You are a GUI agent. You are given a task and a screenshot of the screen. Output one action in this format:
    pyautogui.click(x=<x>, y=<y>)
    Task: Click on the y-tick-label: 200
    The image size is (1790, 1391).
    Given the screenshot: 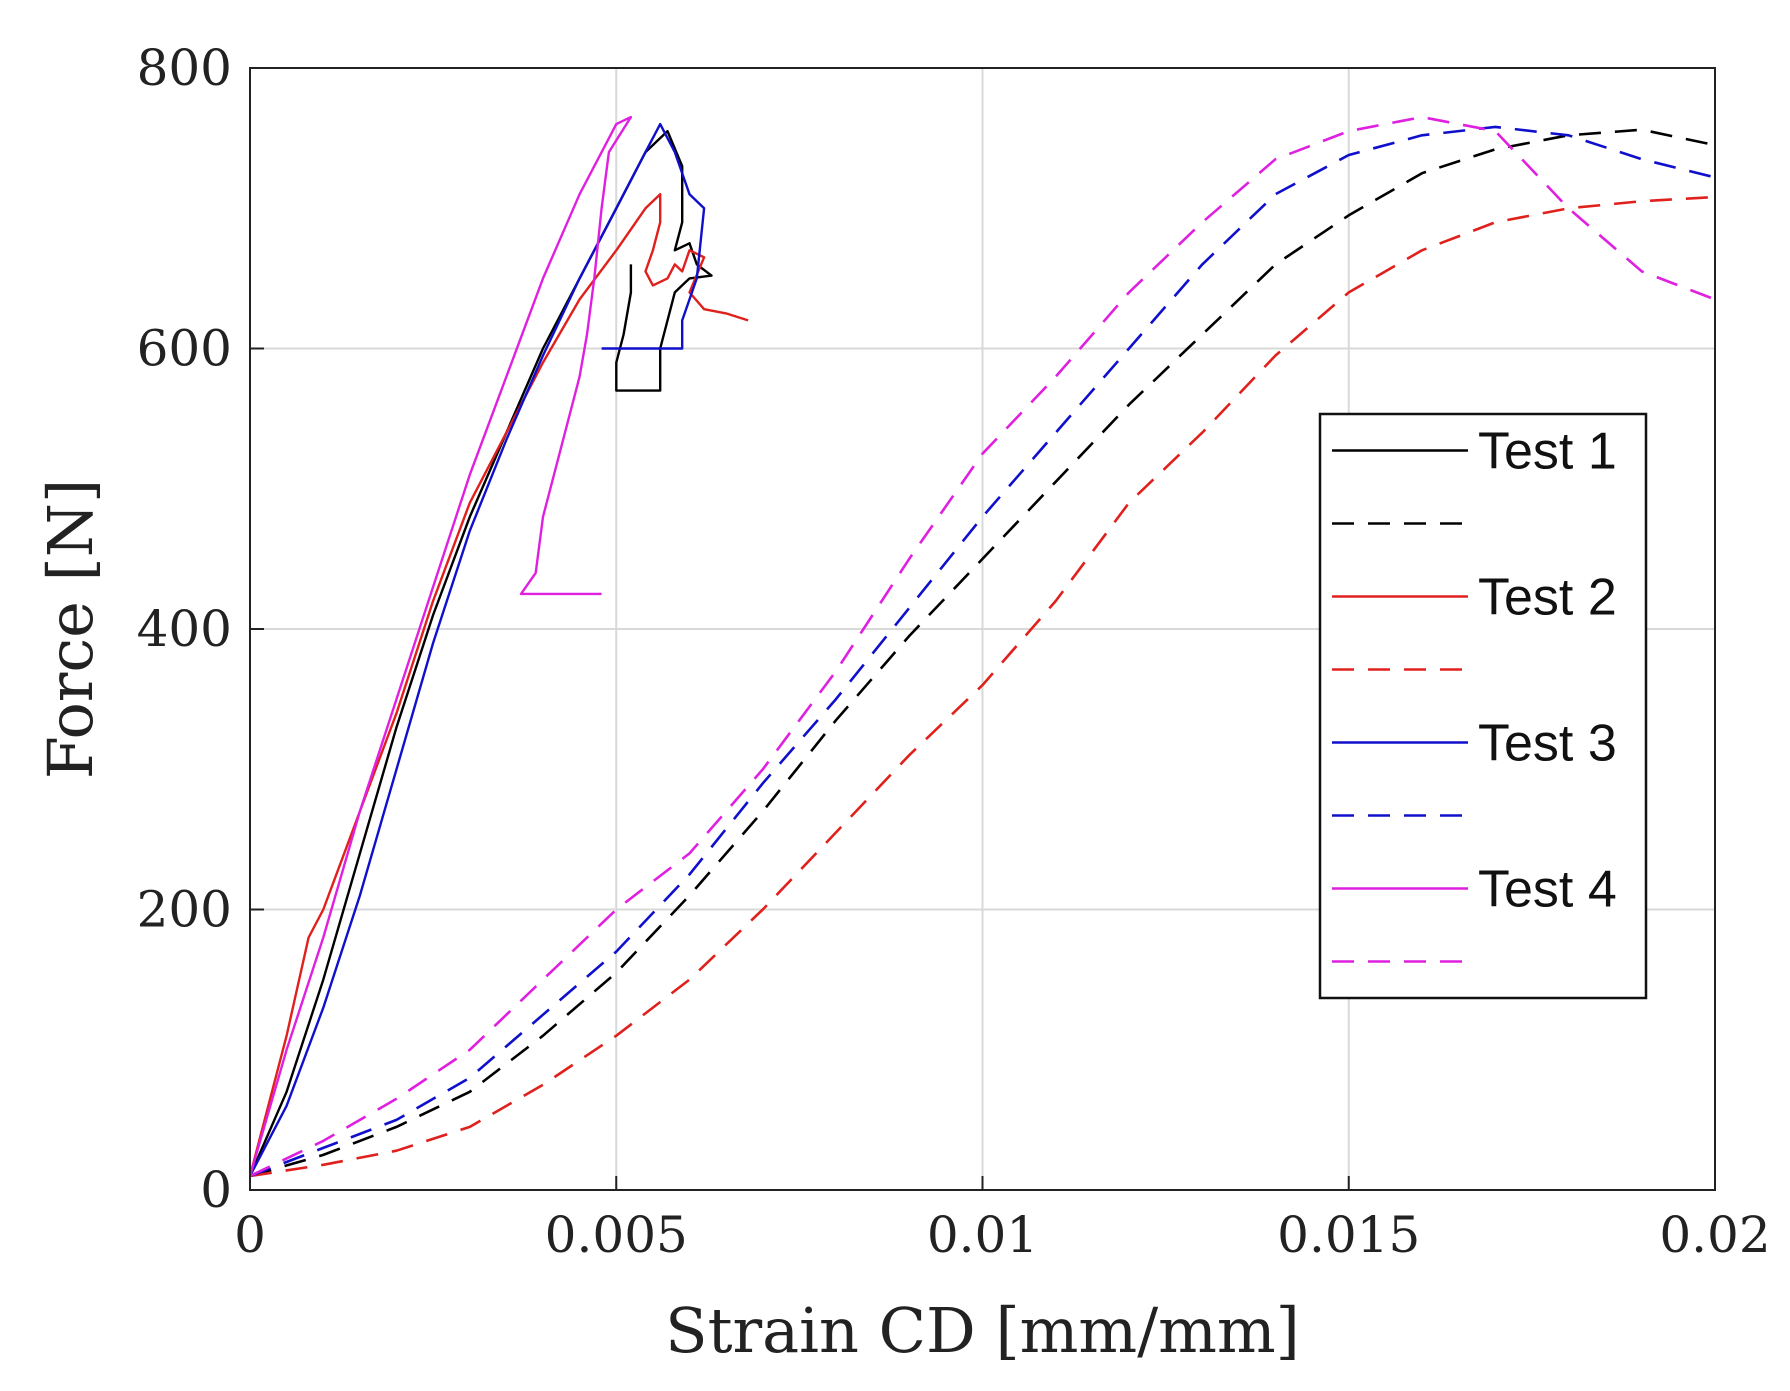 What is the action you would take?
    pyautogui.click(x=184, y=910)
    